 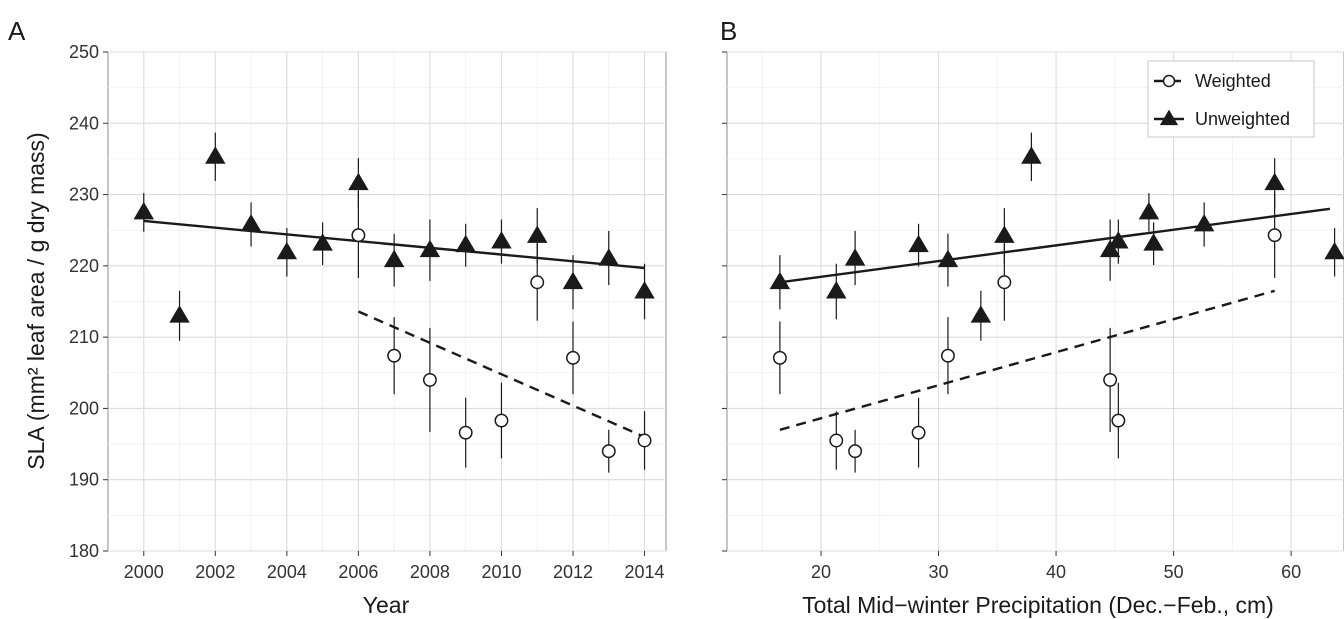 I want to click on y-tick-label: 190, so click(x=84, y=480).